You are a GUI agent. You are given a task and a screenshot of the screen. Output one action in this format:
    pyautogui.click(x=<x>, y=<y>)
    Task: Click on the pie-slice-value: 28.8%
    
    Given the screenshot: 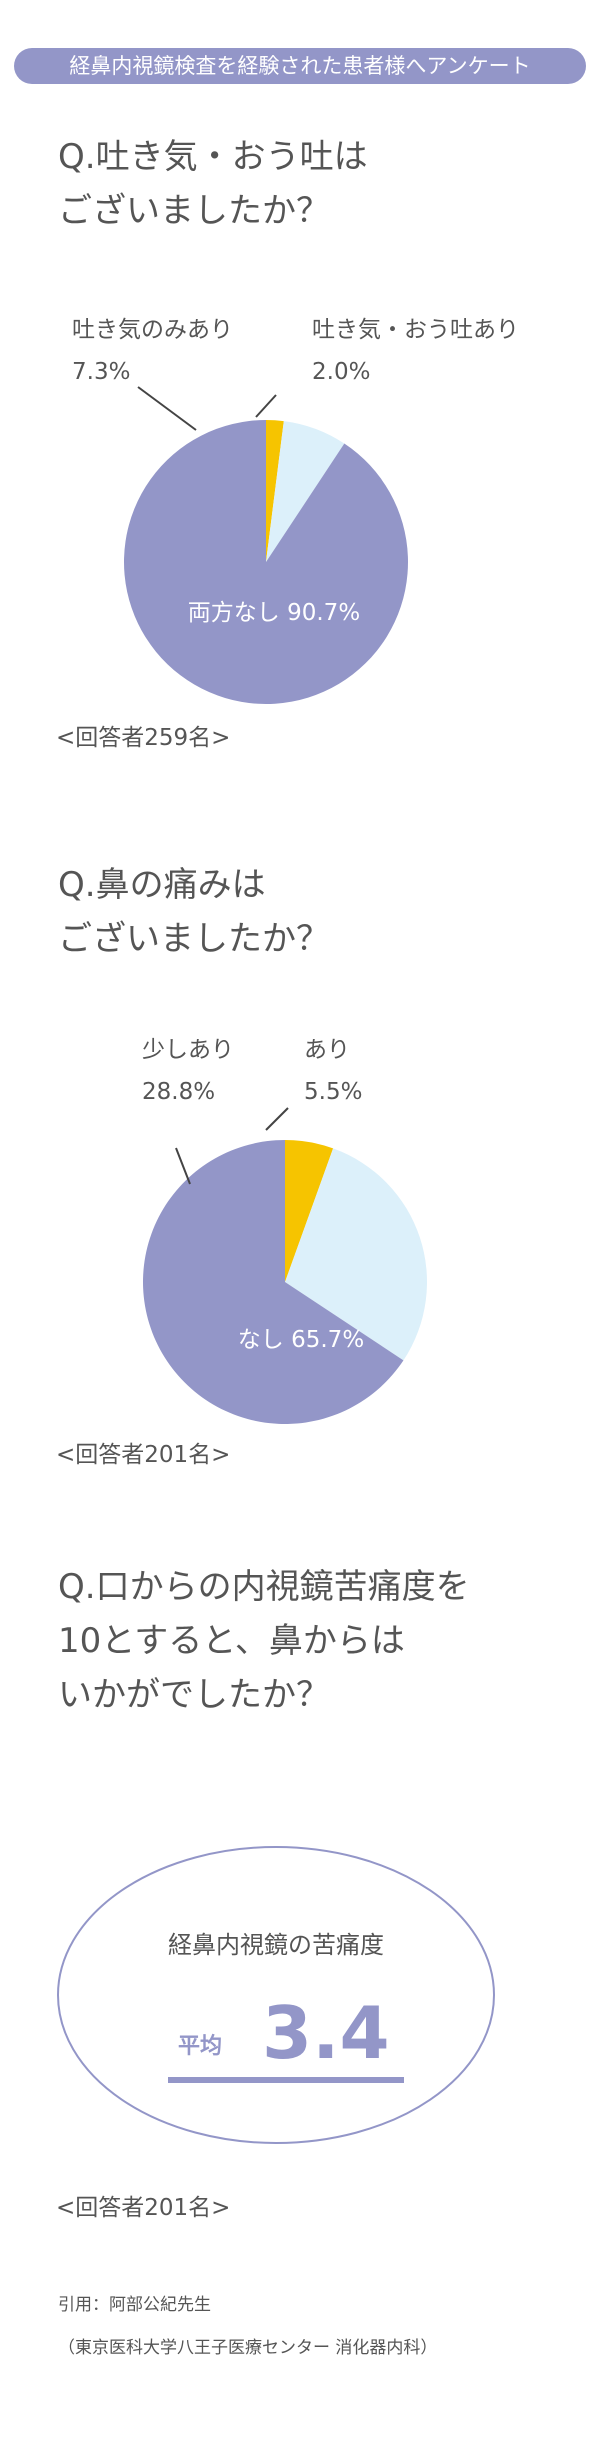 What is the action you would take?
    pyautogui.click(x=178, y=1092)
    